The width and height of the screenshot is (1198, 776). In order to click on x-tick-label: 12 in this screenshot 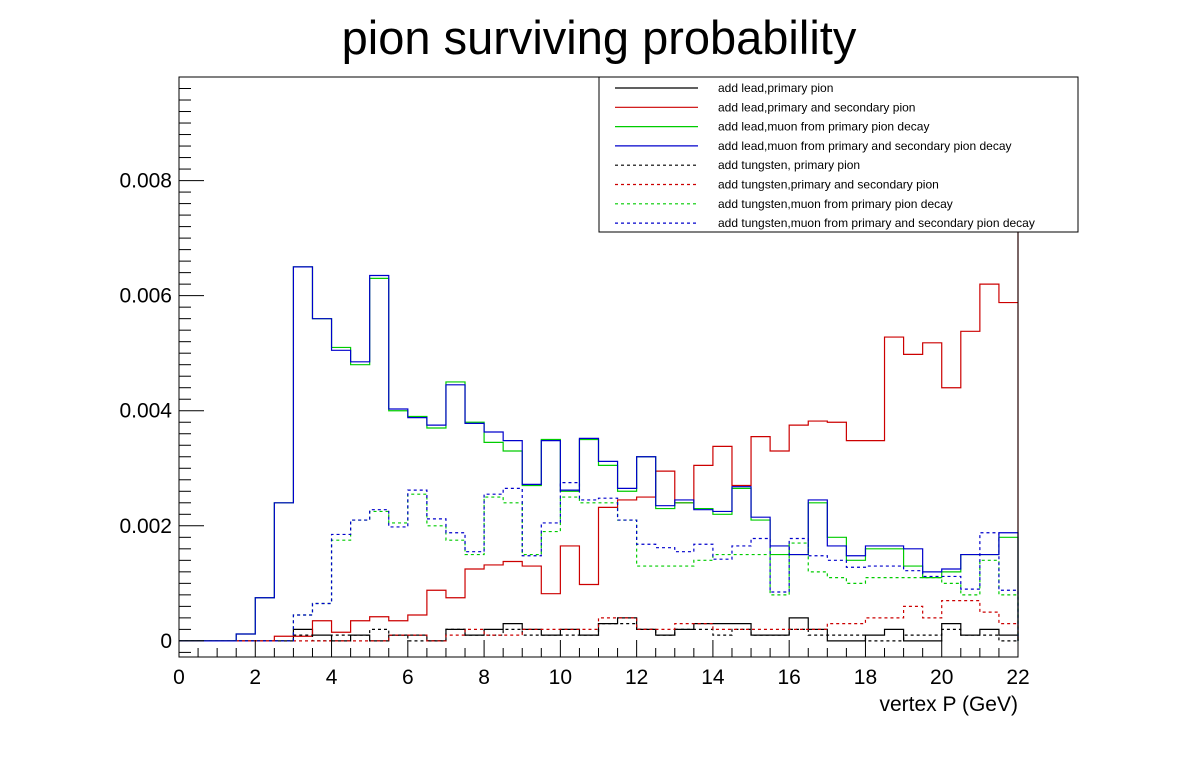, I will do `click(636, 677)`.